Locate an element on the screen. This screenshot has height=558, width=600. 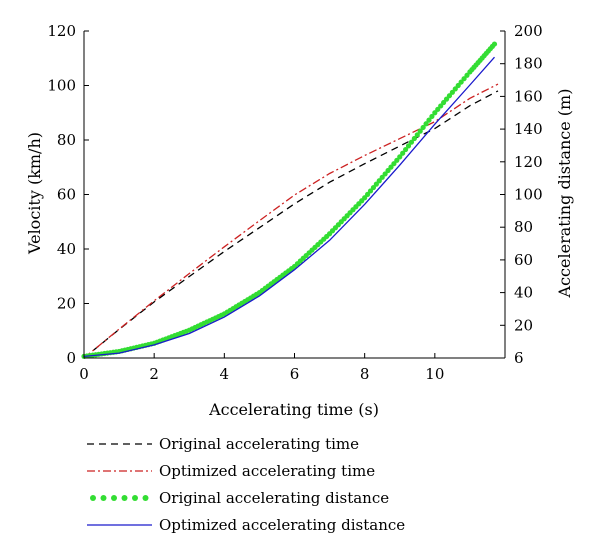
right-y-tick-label: 6 is located at coordinates (519, 358).